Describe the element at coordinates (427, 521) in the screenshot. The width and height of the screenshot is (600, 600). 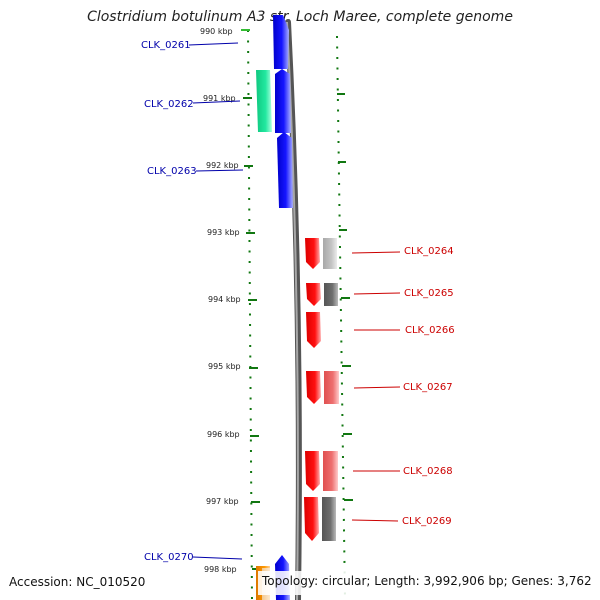
I see `gene-label-right: CLK_0269` at that location.